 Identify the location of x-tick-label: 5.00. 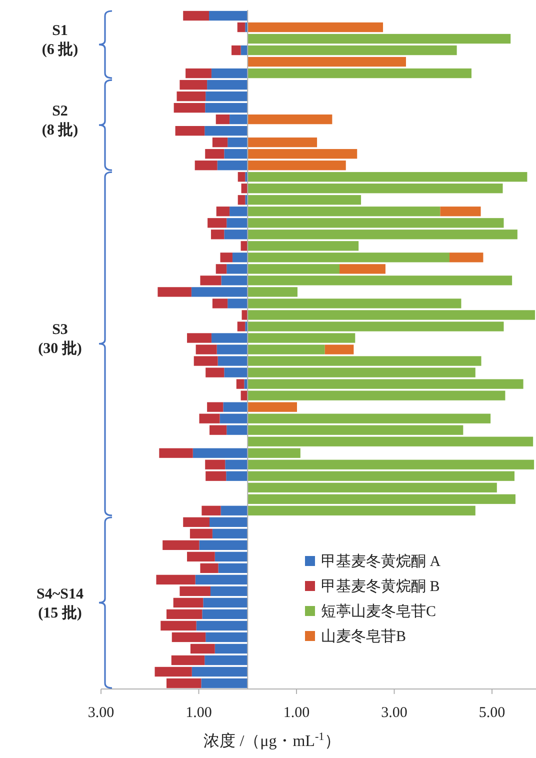
(492, 713).